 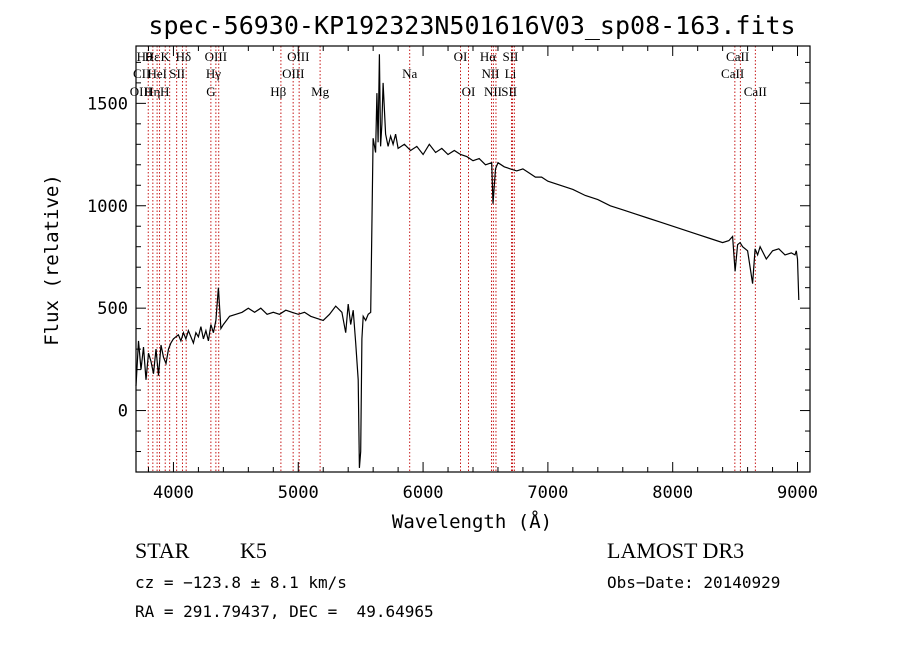 I want to click on tick-label: 1500, so click(x=107, y=104).